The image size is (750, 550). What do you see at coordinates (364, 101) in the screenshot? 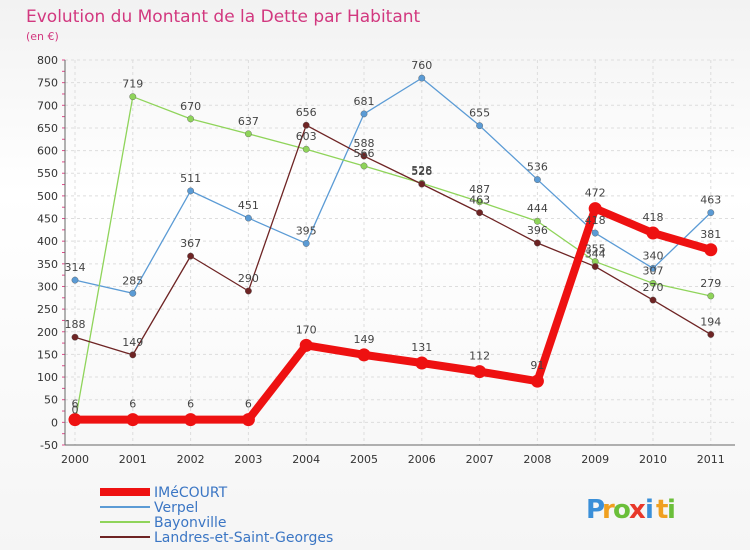
I see `data-label: 681` at bounding box center [364, 101].